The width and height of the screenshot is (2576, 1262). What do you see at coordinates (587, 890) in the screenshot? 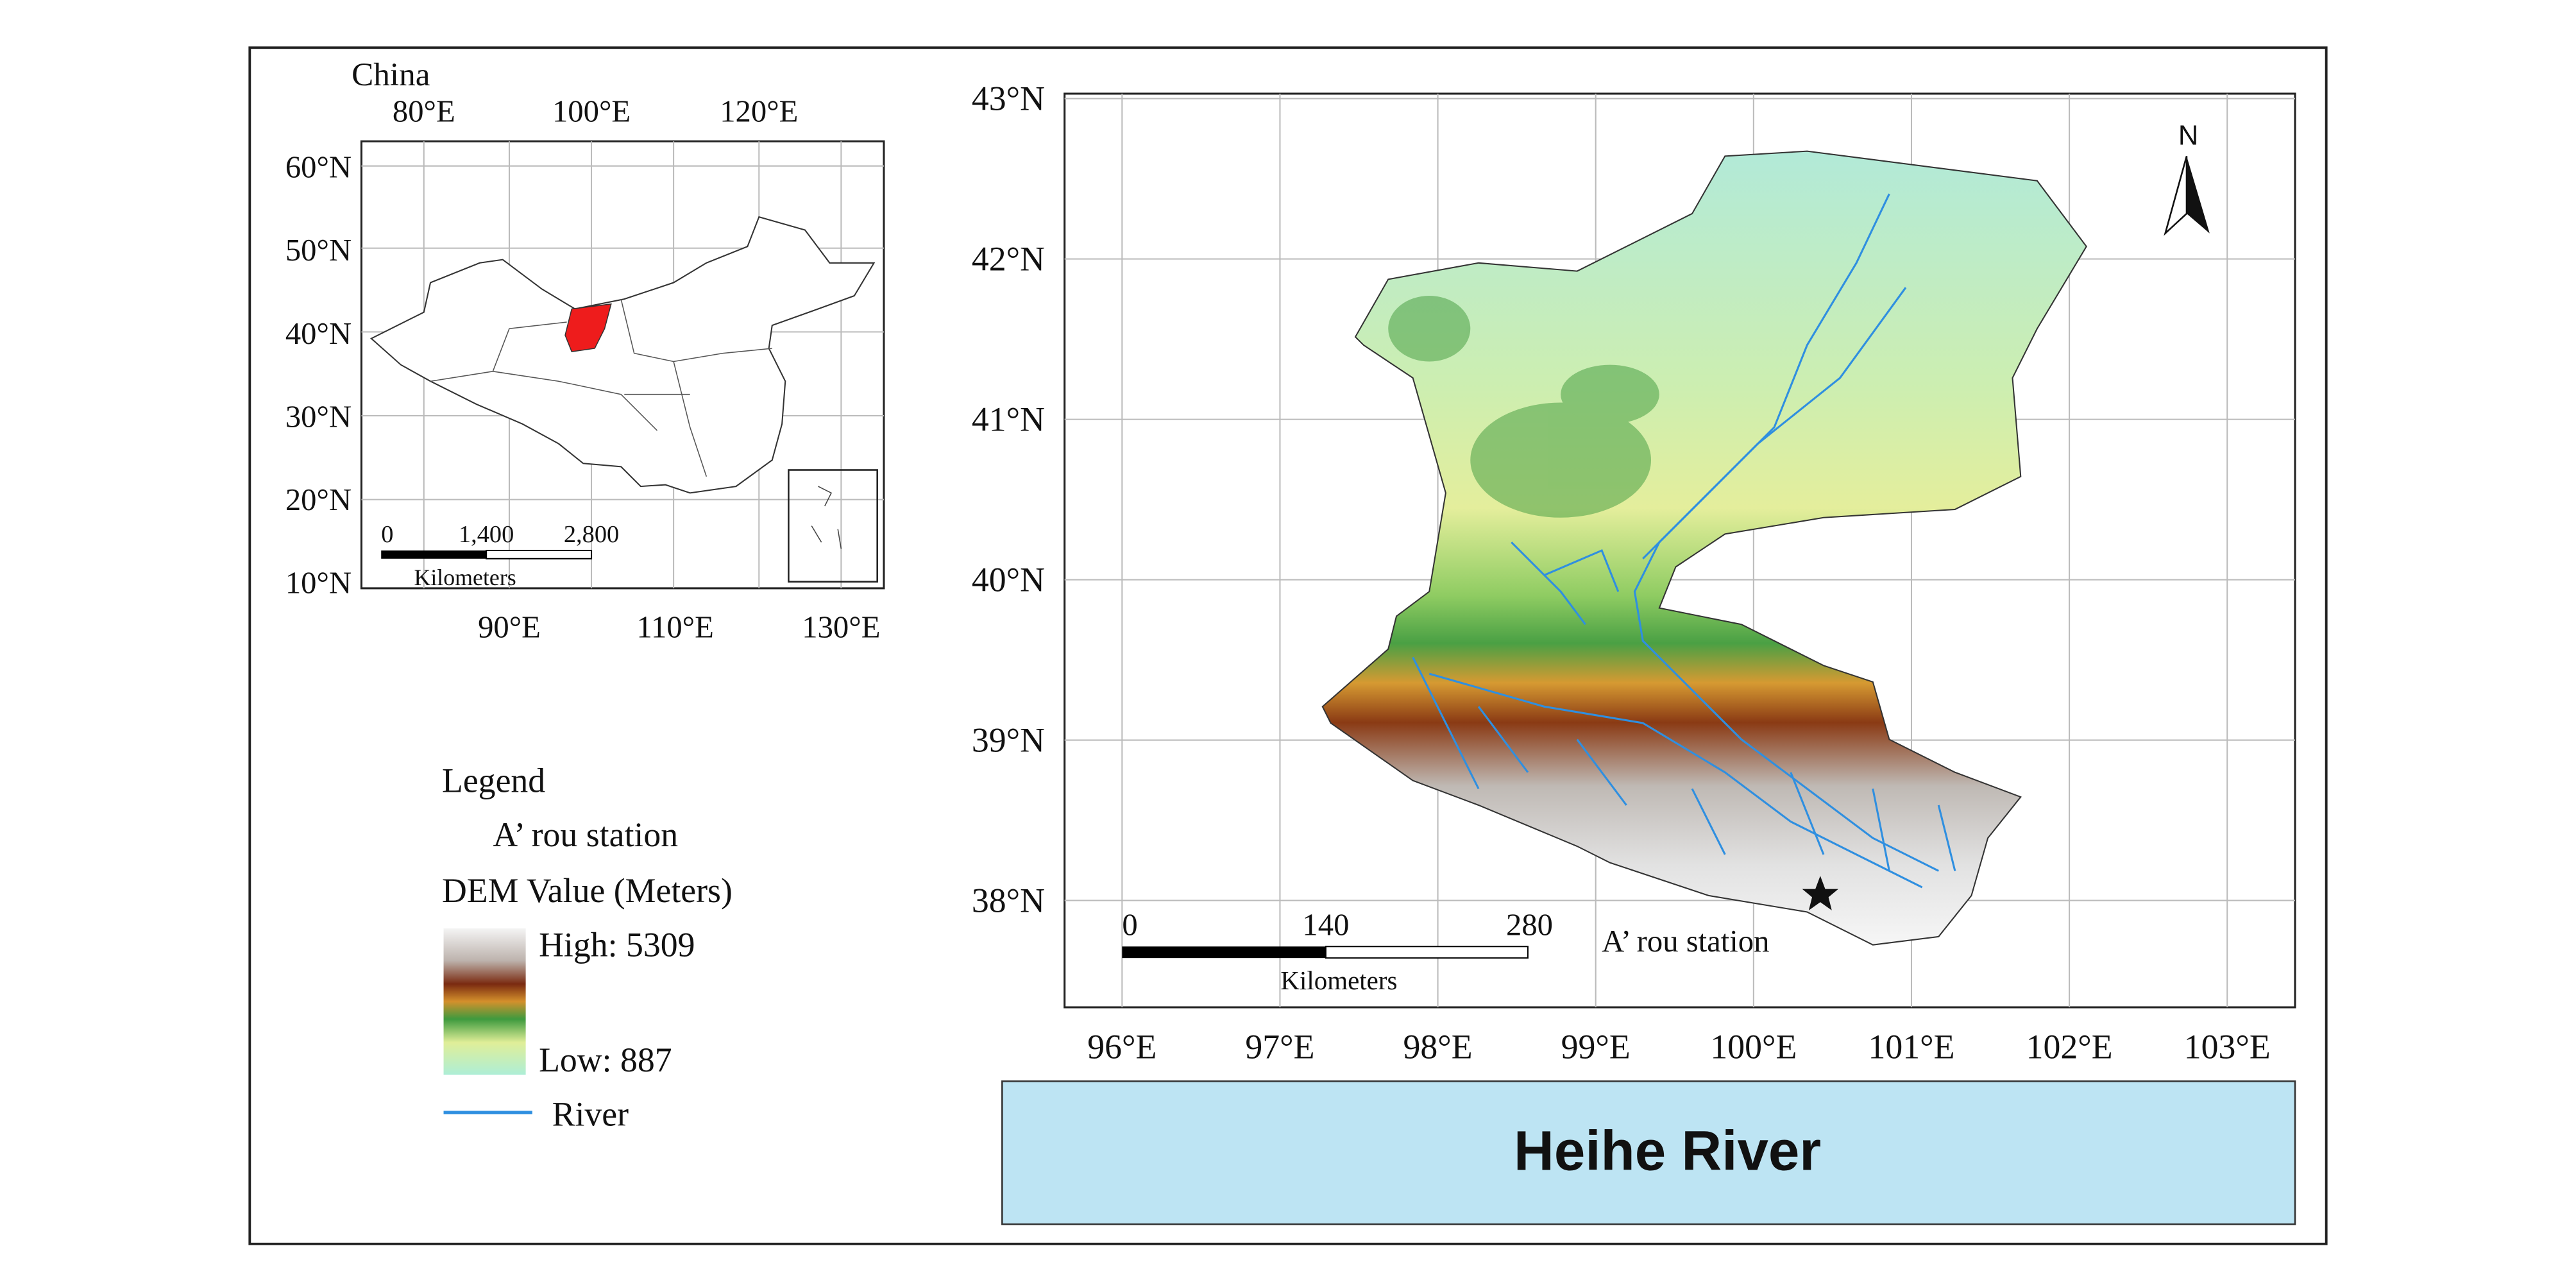
I see `legend-dem-title: DEM Value (Meters)` at bounding box center [587, 890].